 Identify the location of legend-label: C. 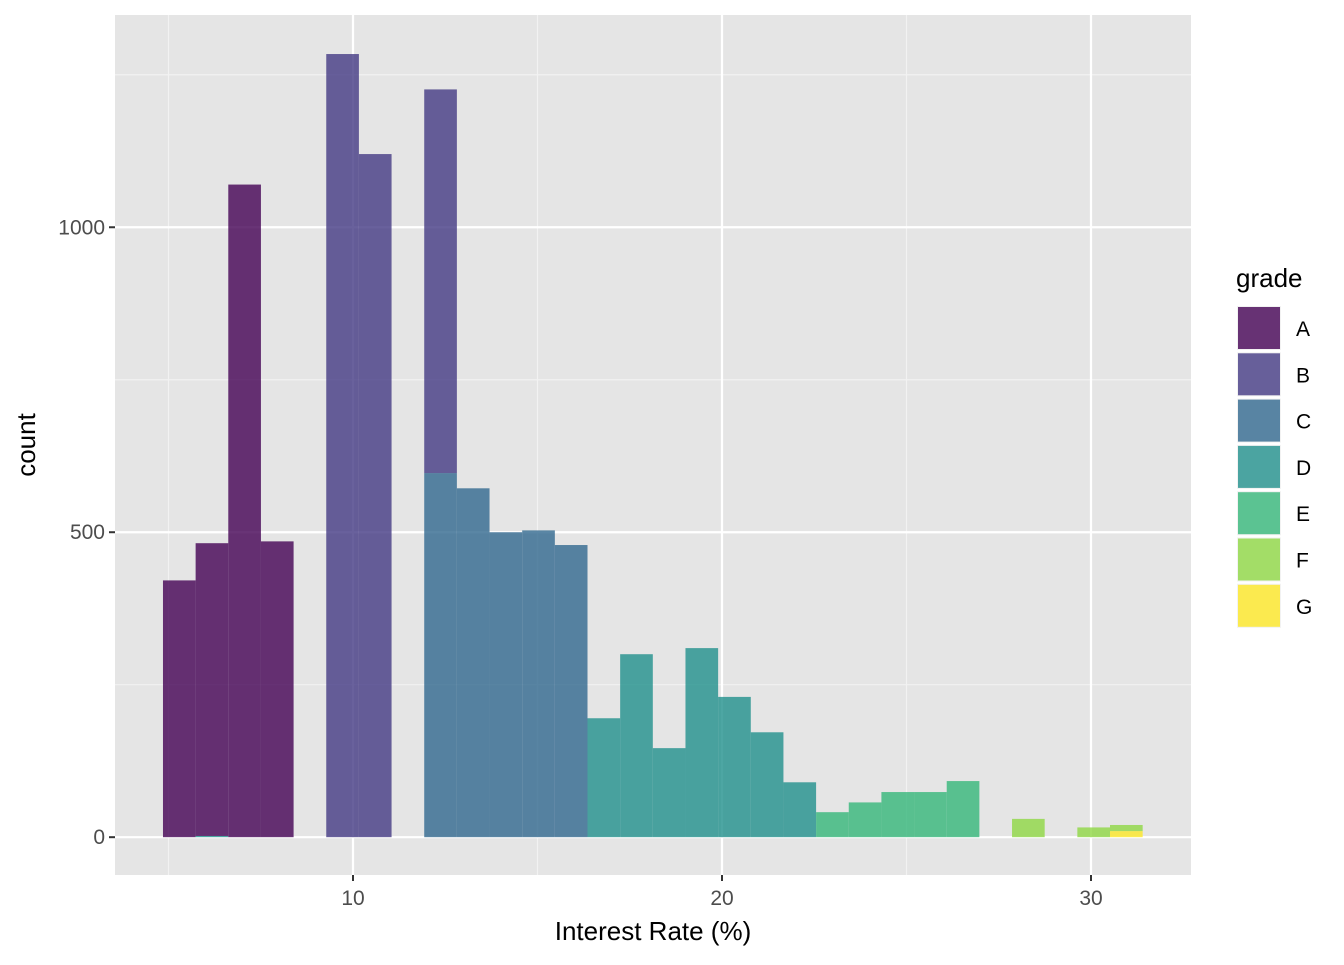
(1303, 422).